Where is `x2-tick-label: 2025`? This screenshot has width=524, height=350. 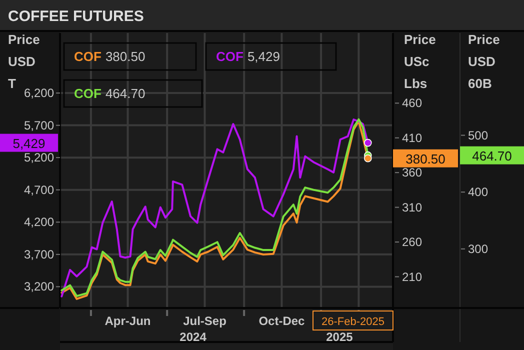 x2-tick-label: 2025 is located at coordinates (340, 337).